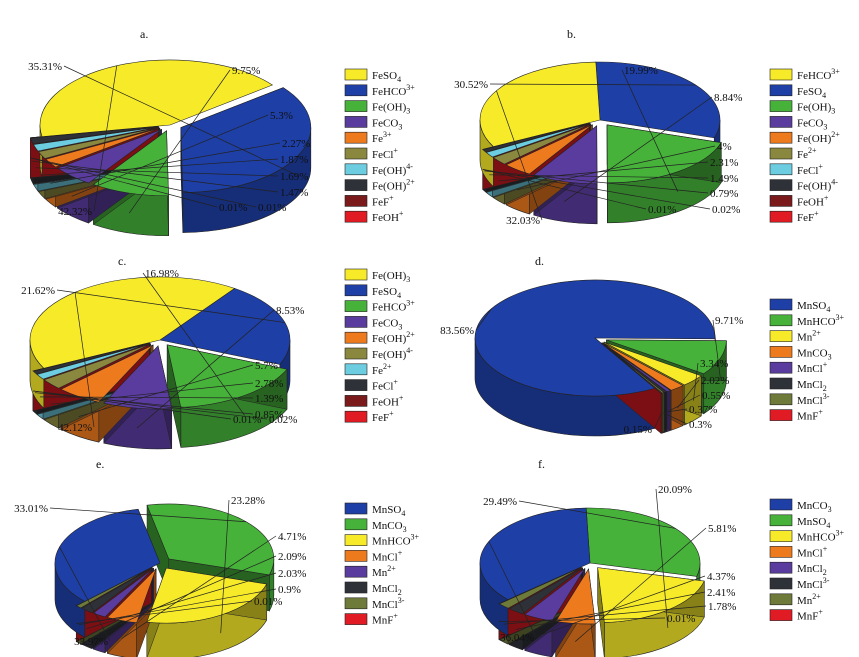  I want to click on data-label-mn2: 3.34%, so click(714, 364).